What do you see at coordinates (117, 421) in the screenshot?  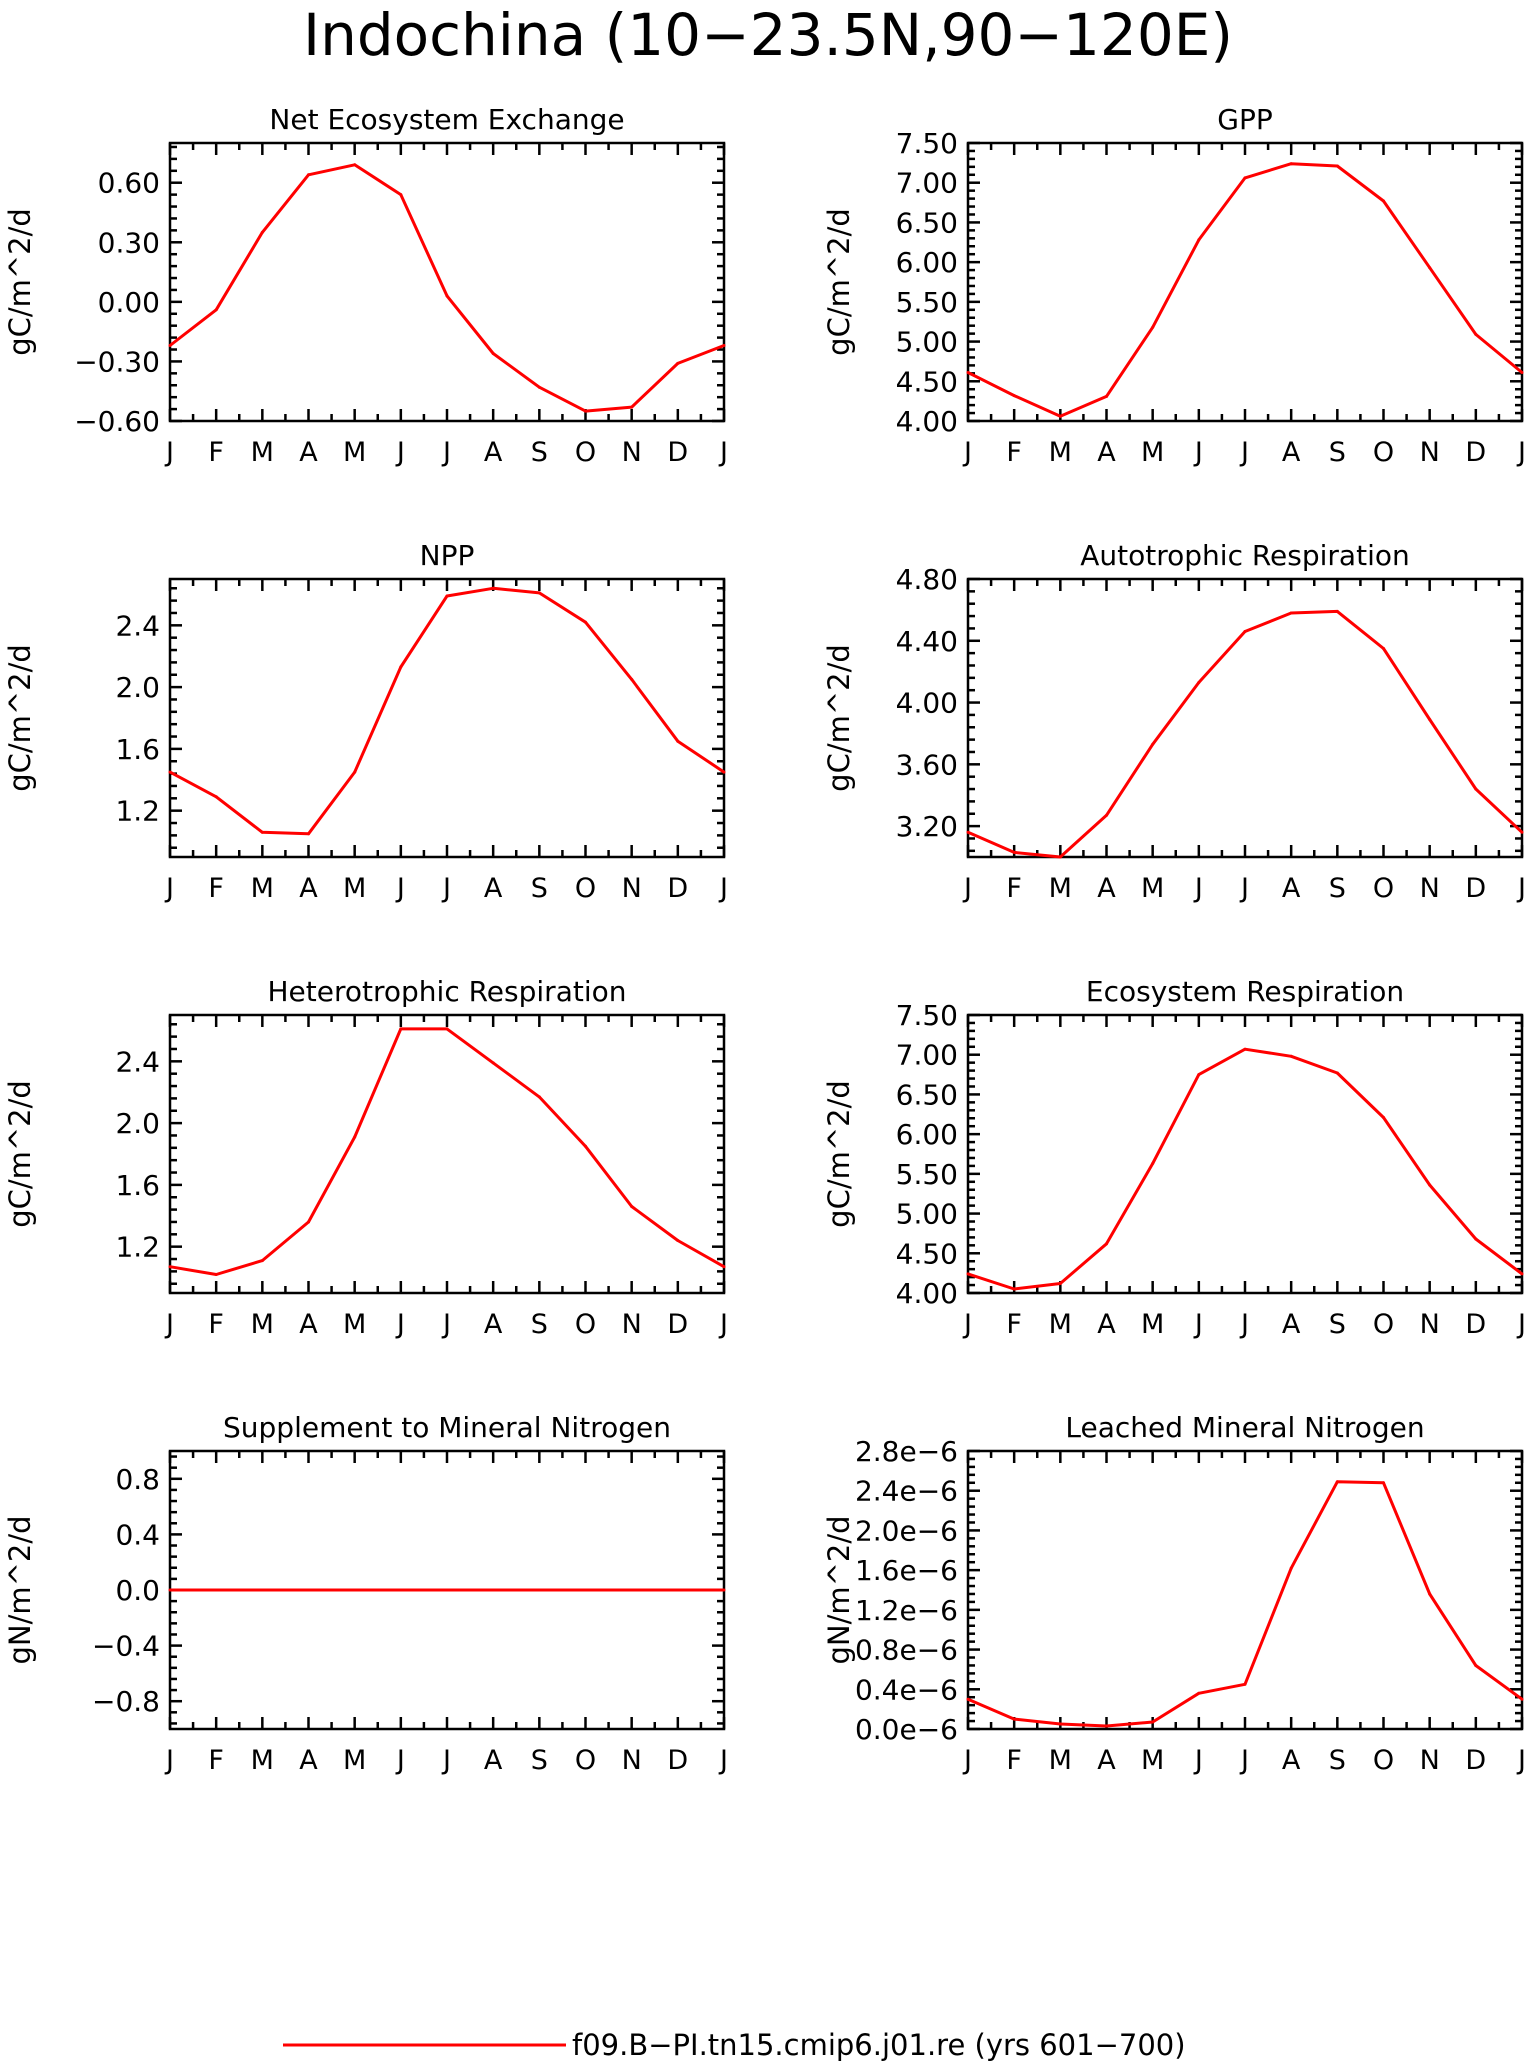 I see `y-tick-label: −0.60` at bounding box center [117, 421].